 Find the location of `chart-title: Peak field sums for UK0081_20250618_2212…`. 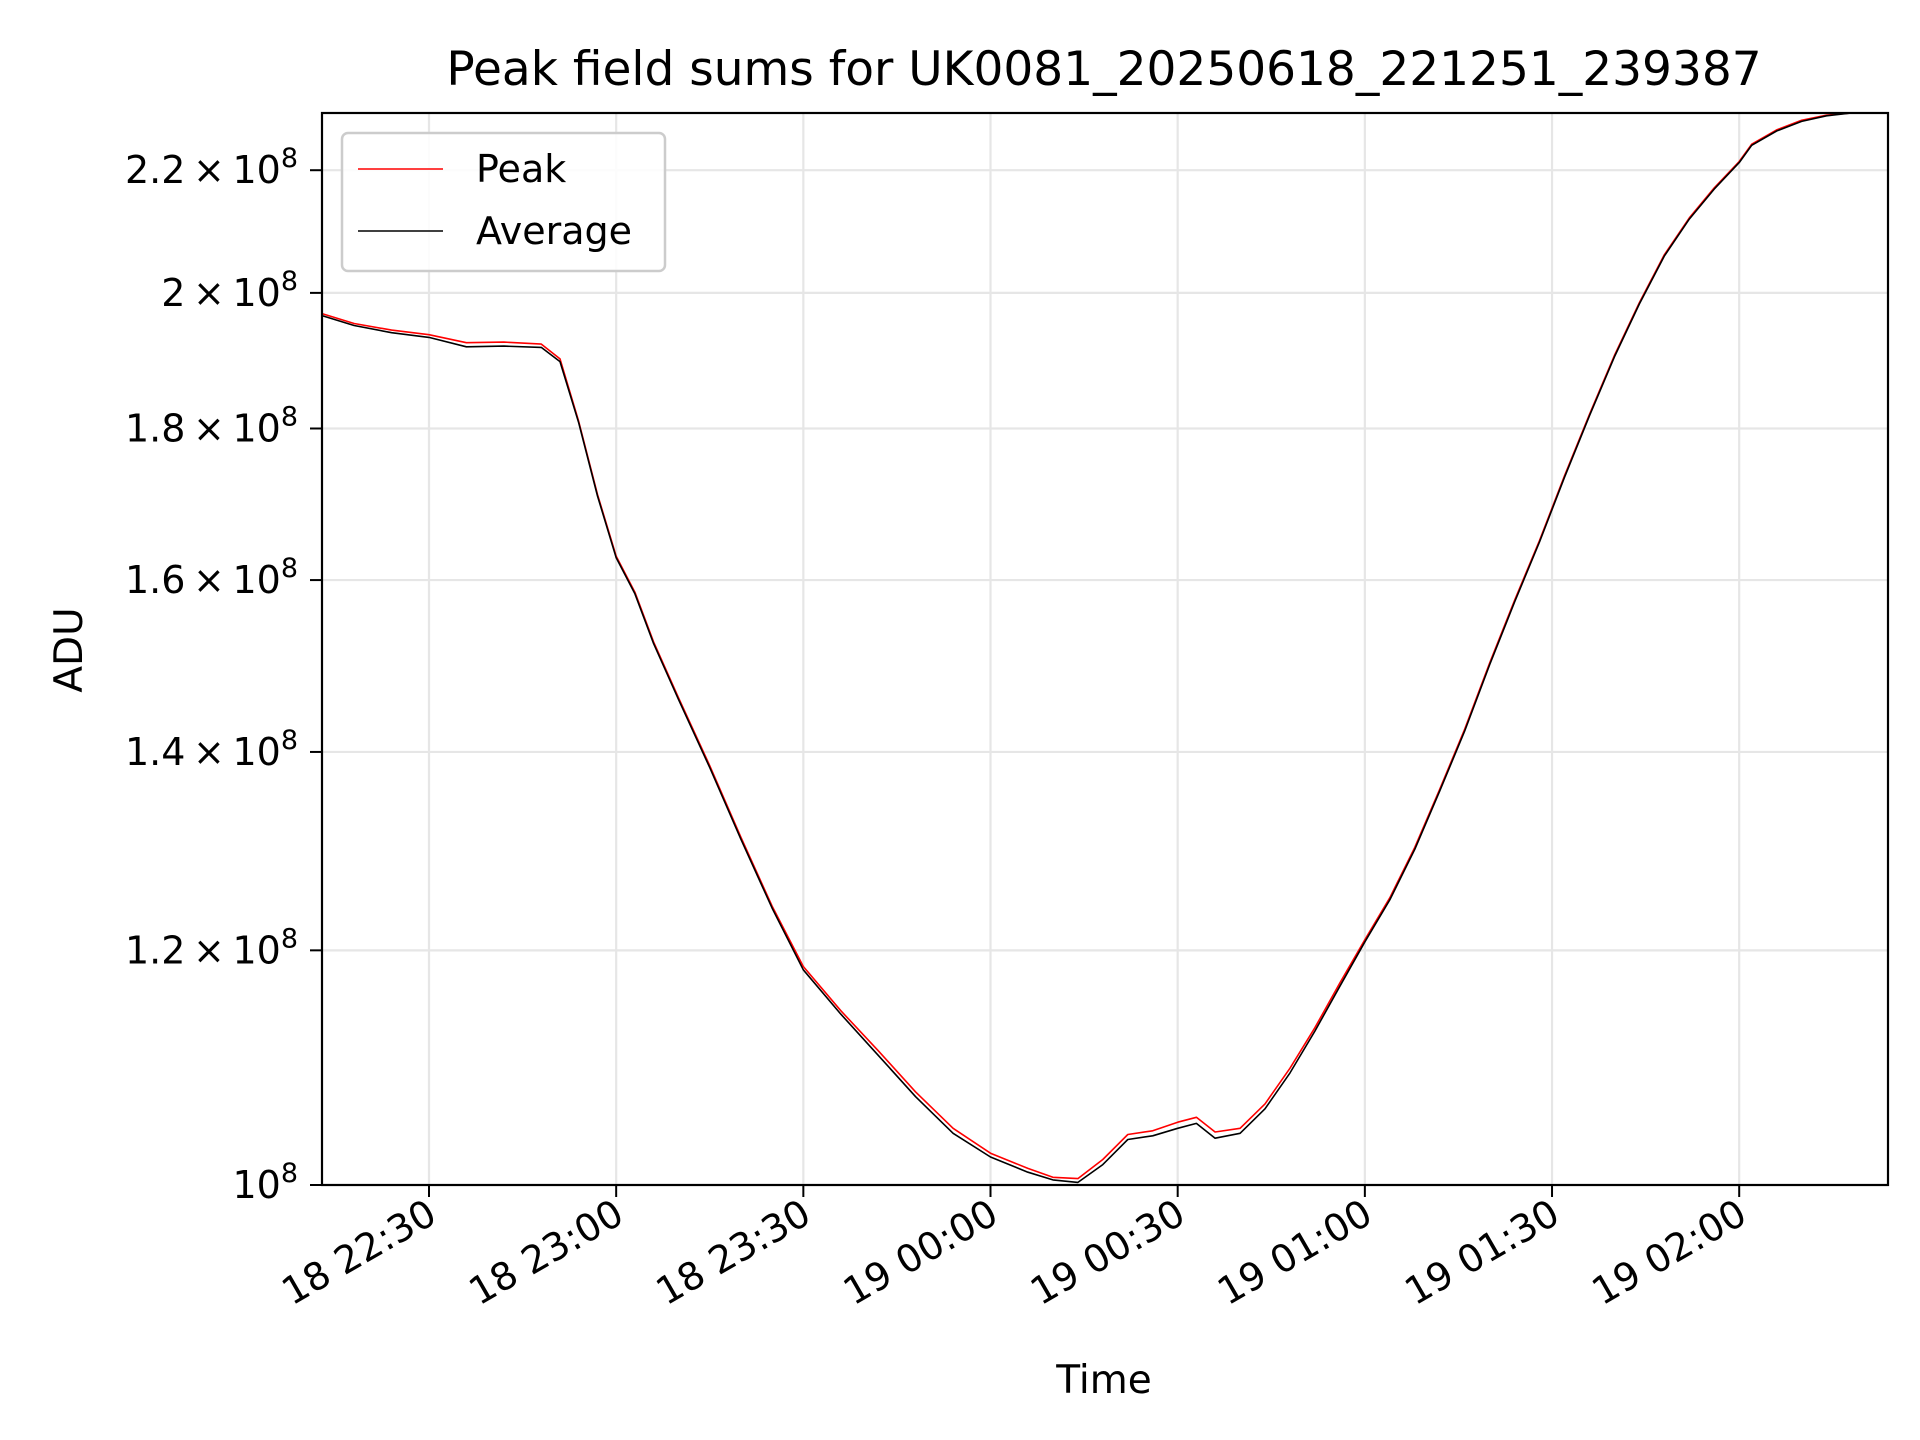

chart-title: Peak field sums for UK0081_20250618_2212… is located at coordinates (1103, 69).